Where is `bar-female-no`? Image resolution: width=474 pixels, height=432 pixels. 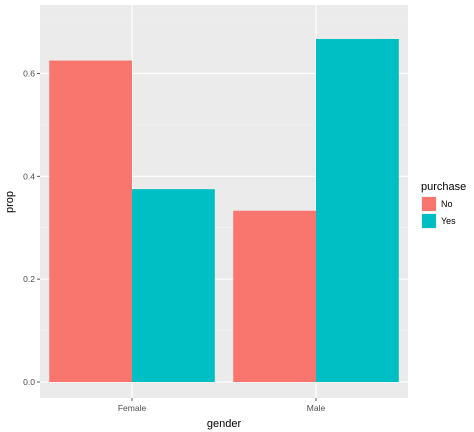
bar-female-no is located at coordinates (91, 221).